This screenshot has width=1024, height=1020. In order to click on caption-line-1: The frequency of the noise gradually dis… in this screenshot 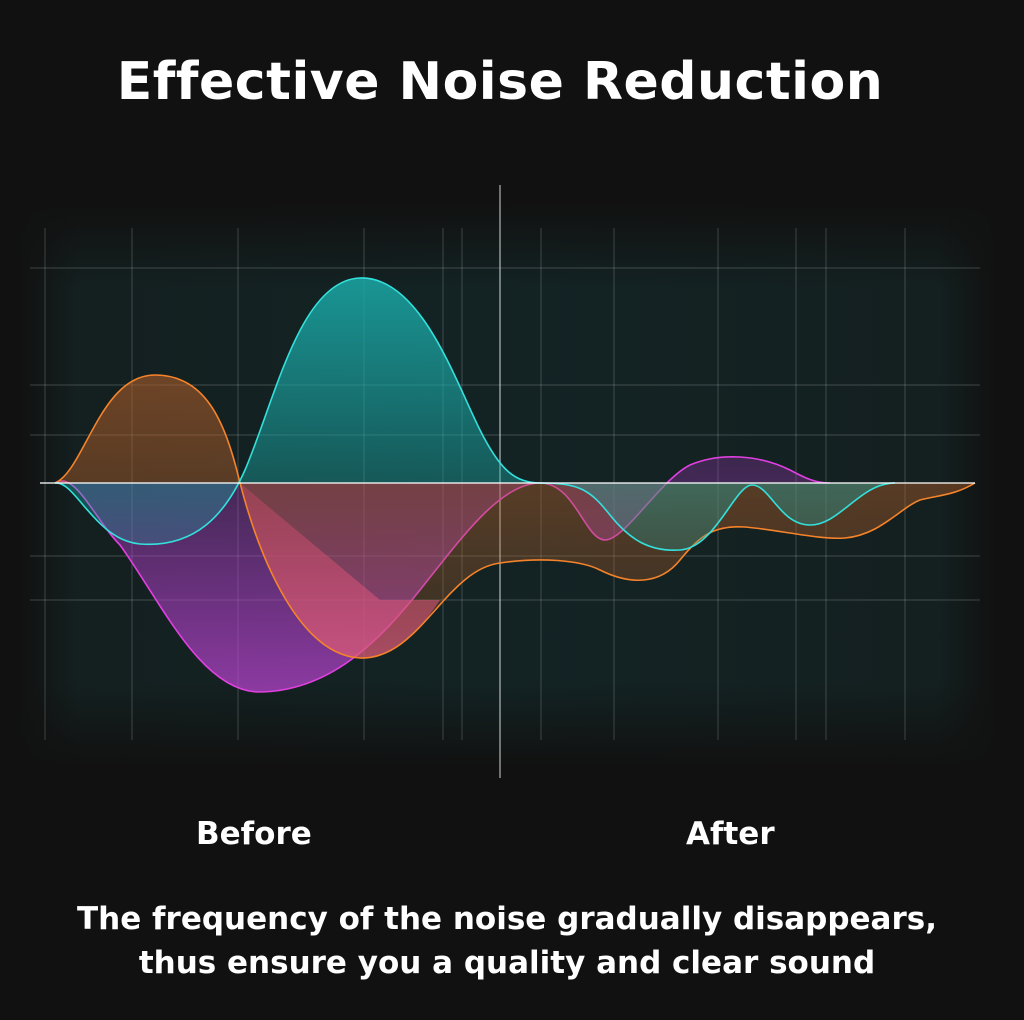, I will do `click(507, 919)`.